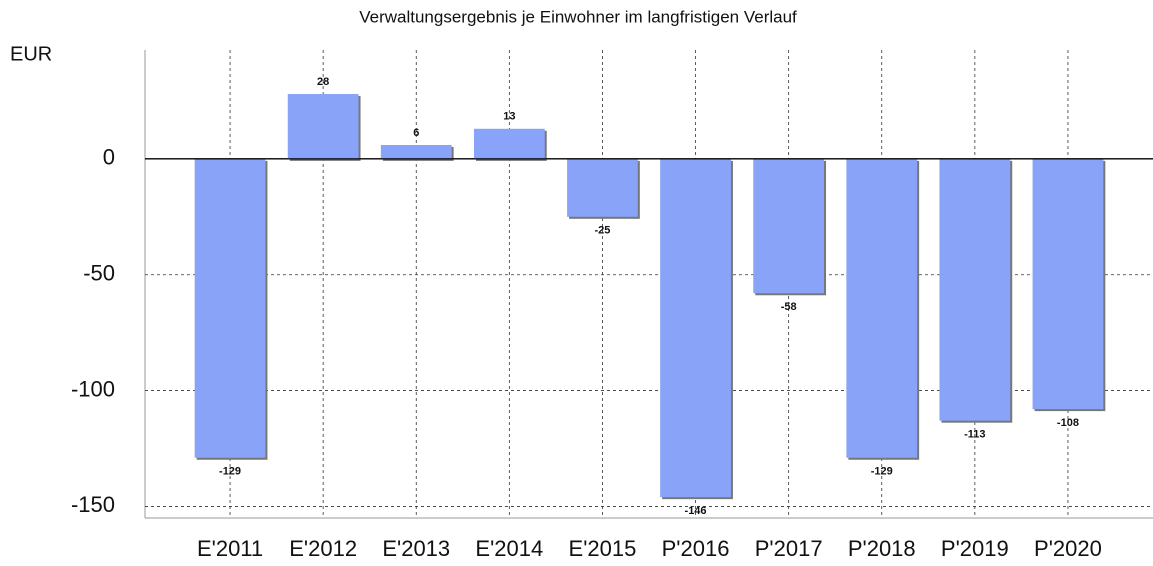 This screenshot has height=566, width=1153. I want to click on data-label: 28, so click(323, 82).